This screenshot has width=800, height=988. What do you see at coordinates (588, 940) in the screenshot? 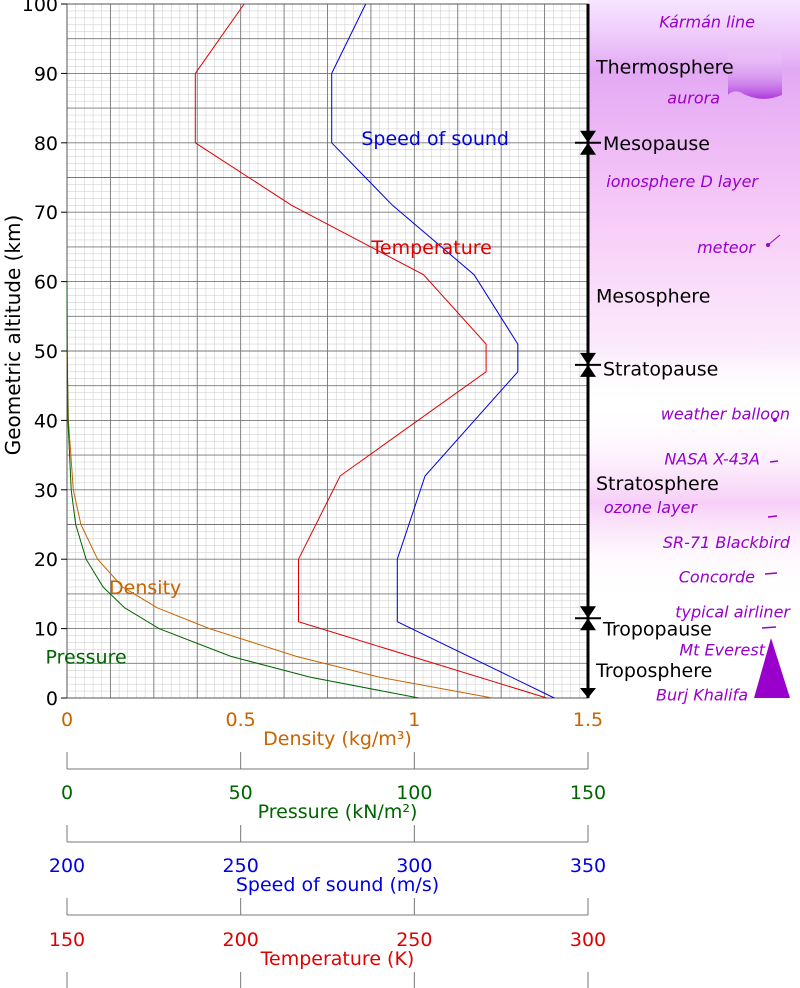
I see `x-tick-label-temperature: 300` at bounding box center [588, 940].